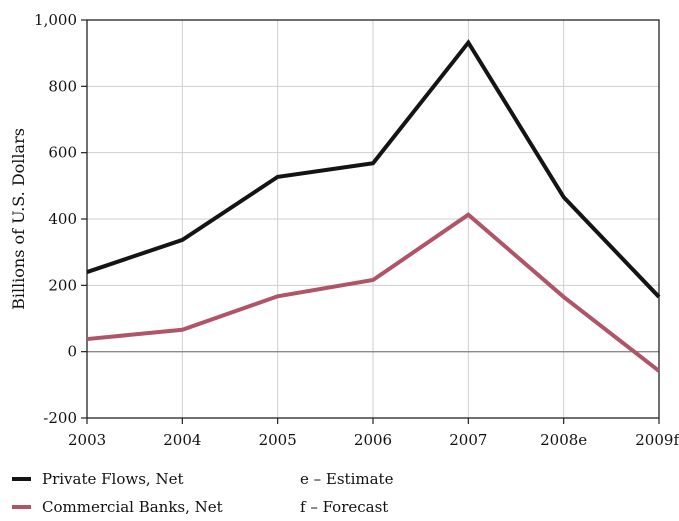 Image resolution: width=679 pixels, height=521 pixels. What do you see at coordinates (373, 440) in the screenshot?
I see `x-tick-label-3: 2006` at bounding box center [373, 440].